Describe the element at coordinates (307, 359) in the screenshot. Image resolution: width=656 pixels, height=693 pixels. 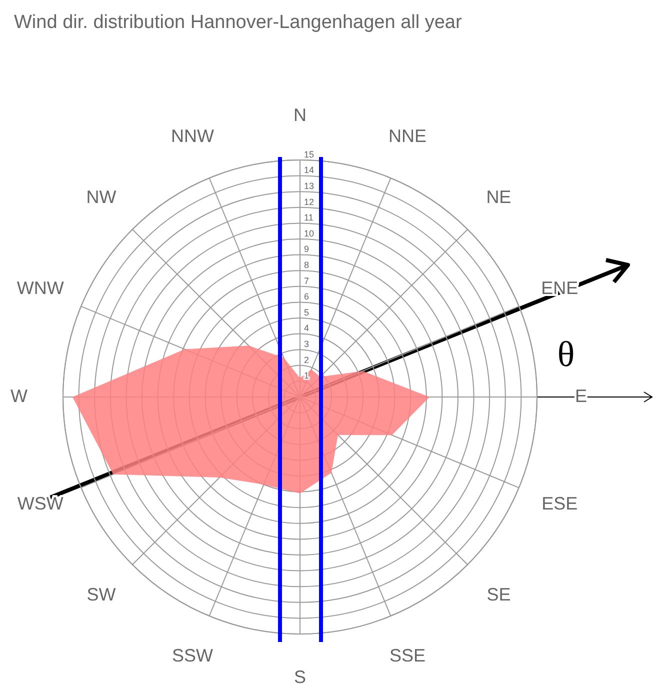
I see `y-tick-label: 2` at that location.